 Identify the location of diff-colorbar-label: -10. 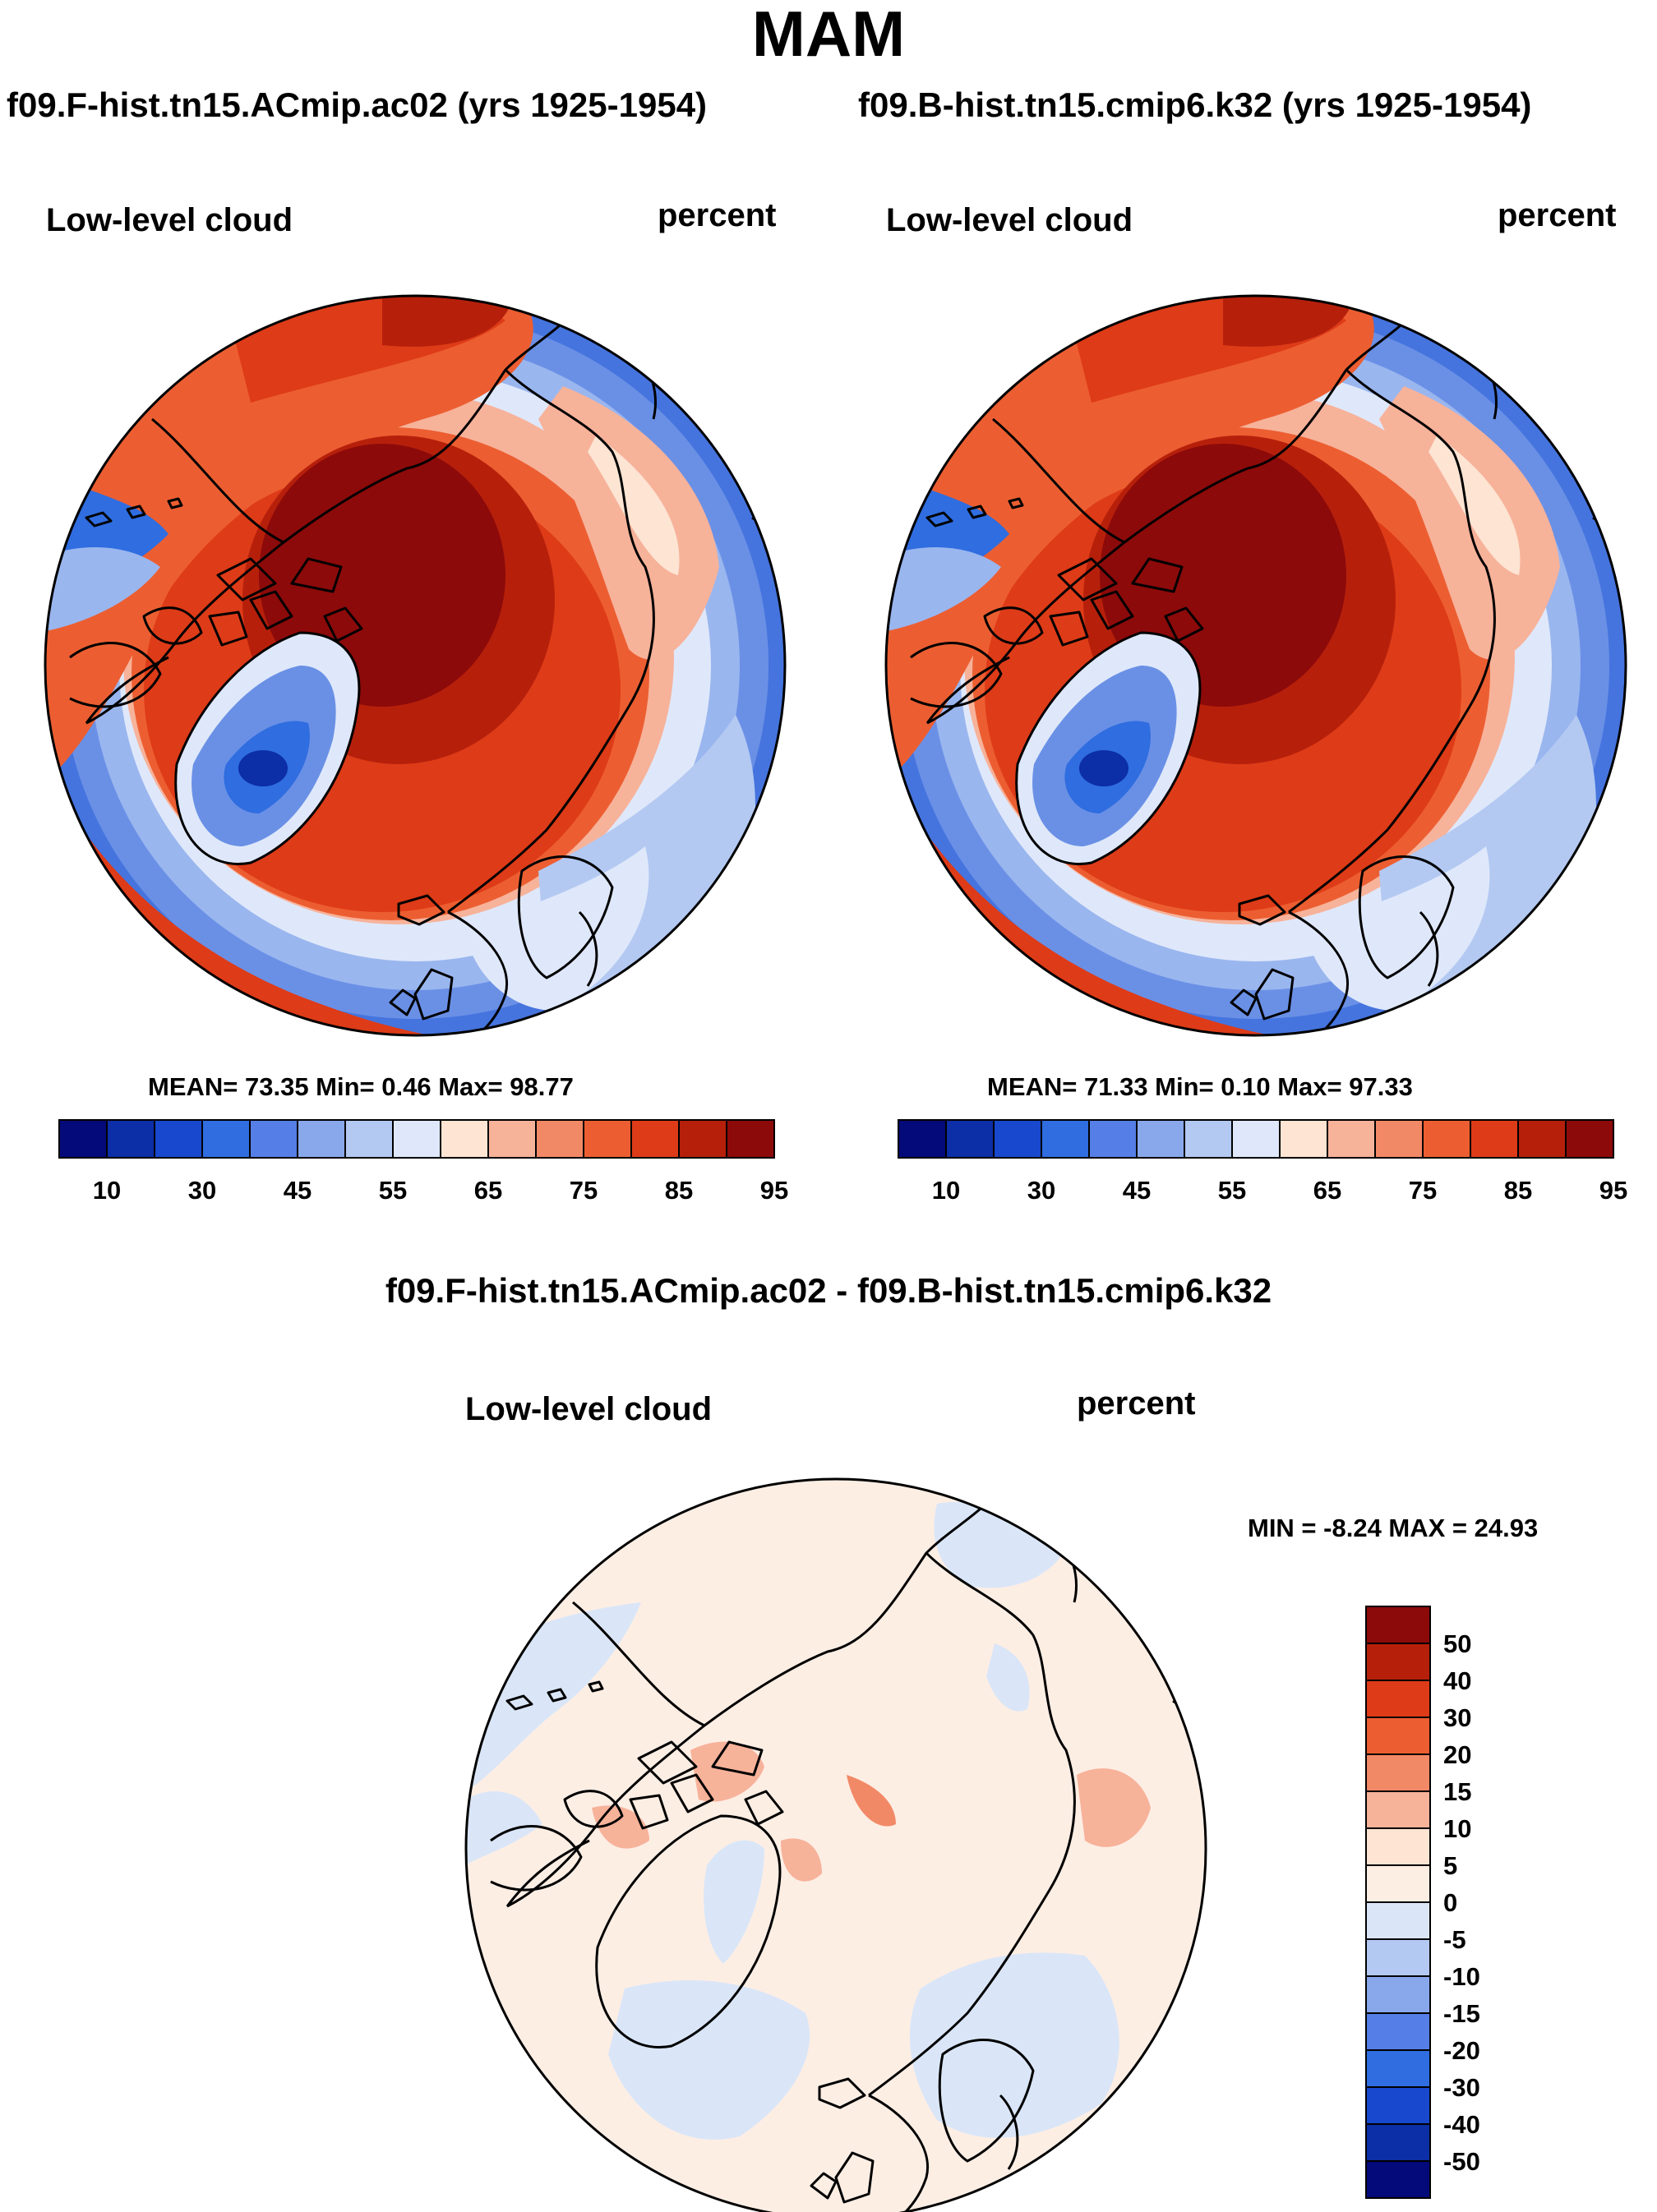
(1461, 1976).